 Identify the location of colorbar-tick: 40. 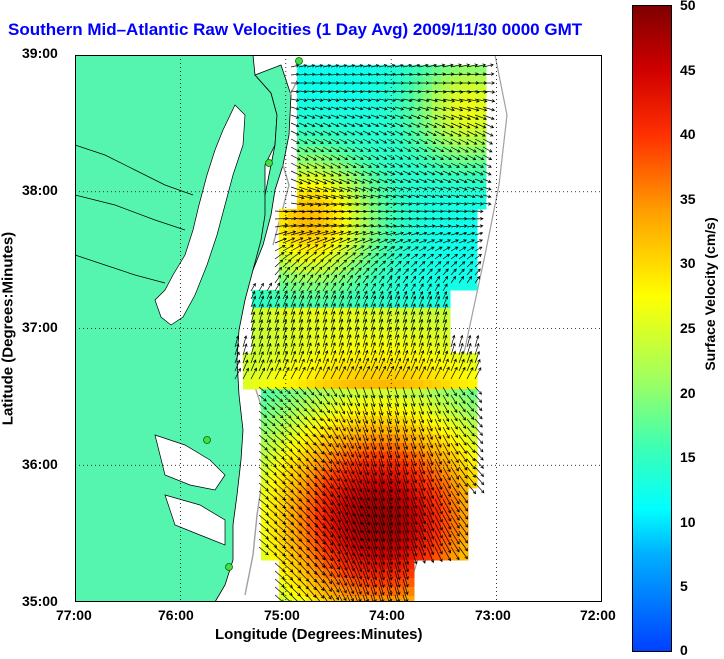
(688, 134).